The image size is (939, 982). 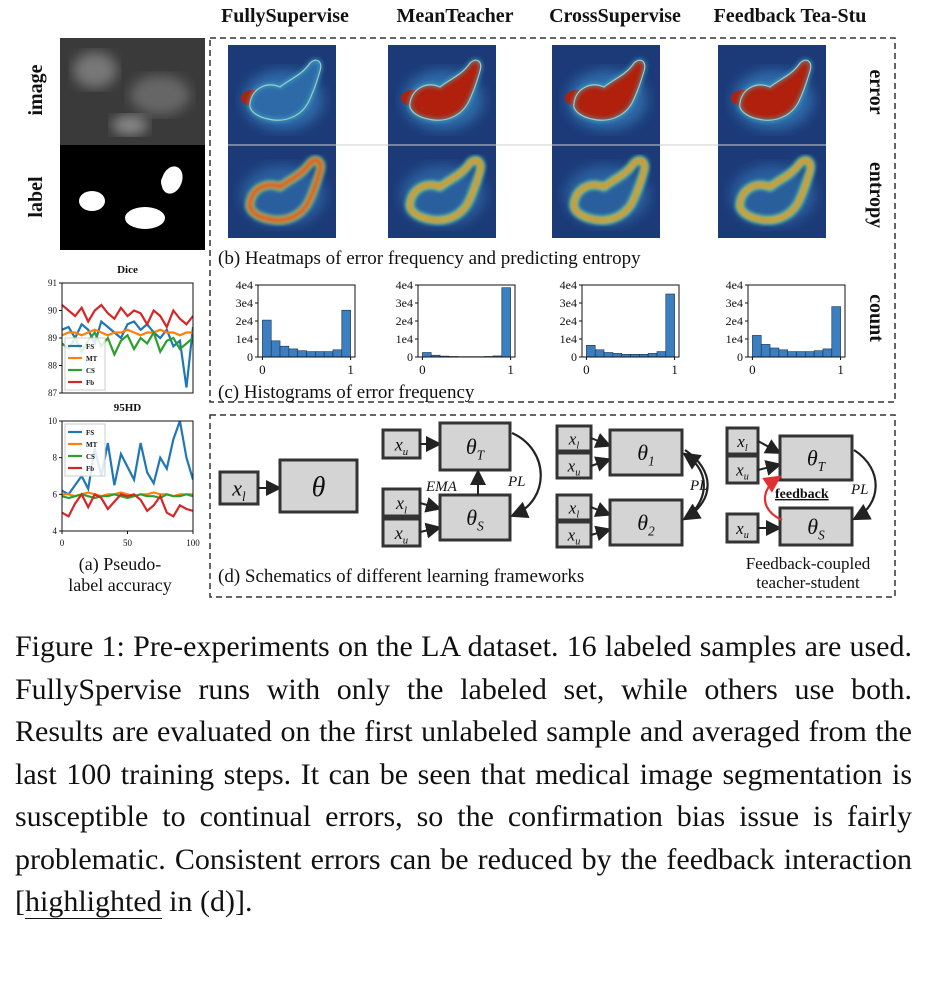 What do you see at coordinates (120, 564) in the screenshot?
I see `panel-caption: (a) Pseudo-` at bounding box center [120, 564].